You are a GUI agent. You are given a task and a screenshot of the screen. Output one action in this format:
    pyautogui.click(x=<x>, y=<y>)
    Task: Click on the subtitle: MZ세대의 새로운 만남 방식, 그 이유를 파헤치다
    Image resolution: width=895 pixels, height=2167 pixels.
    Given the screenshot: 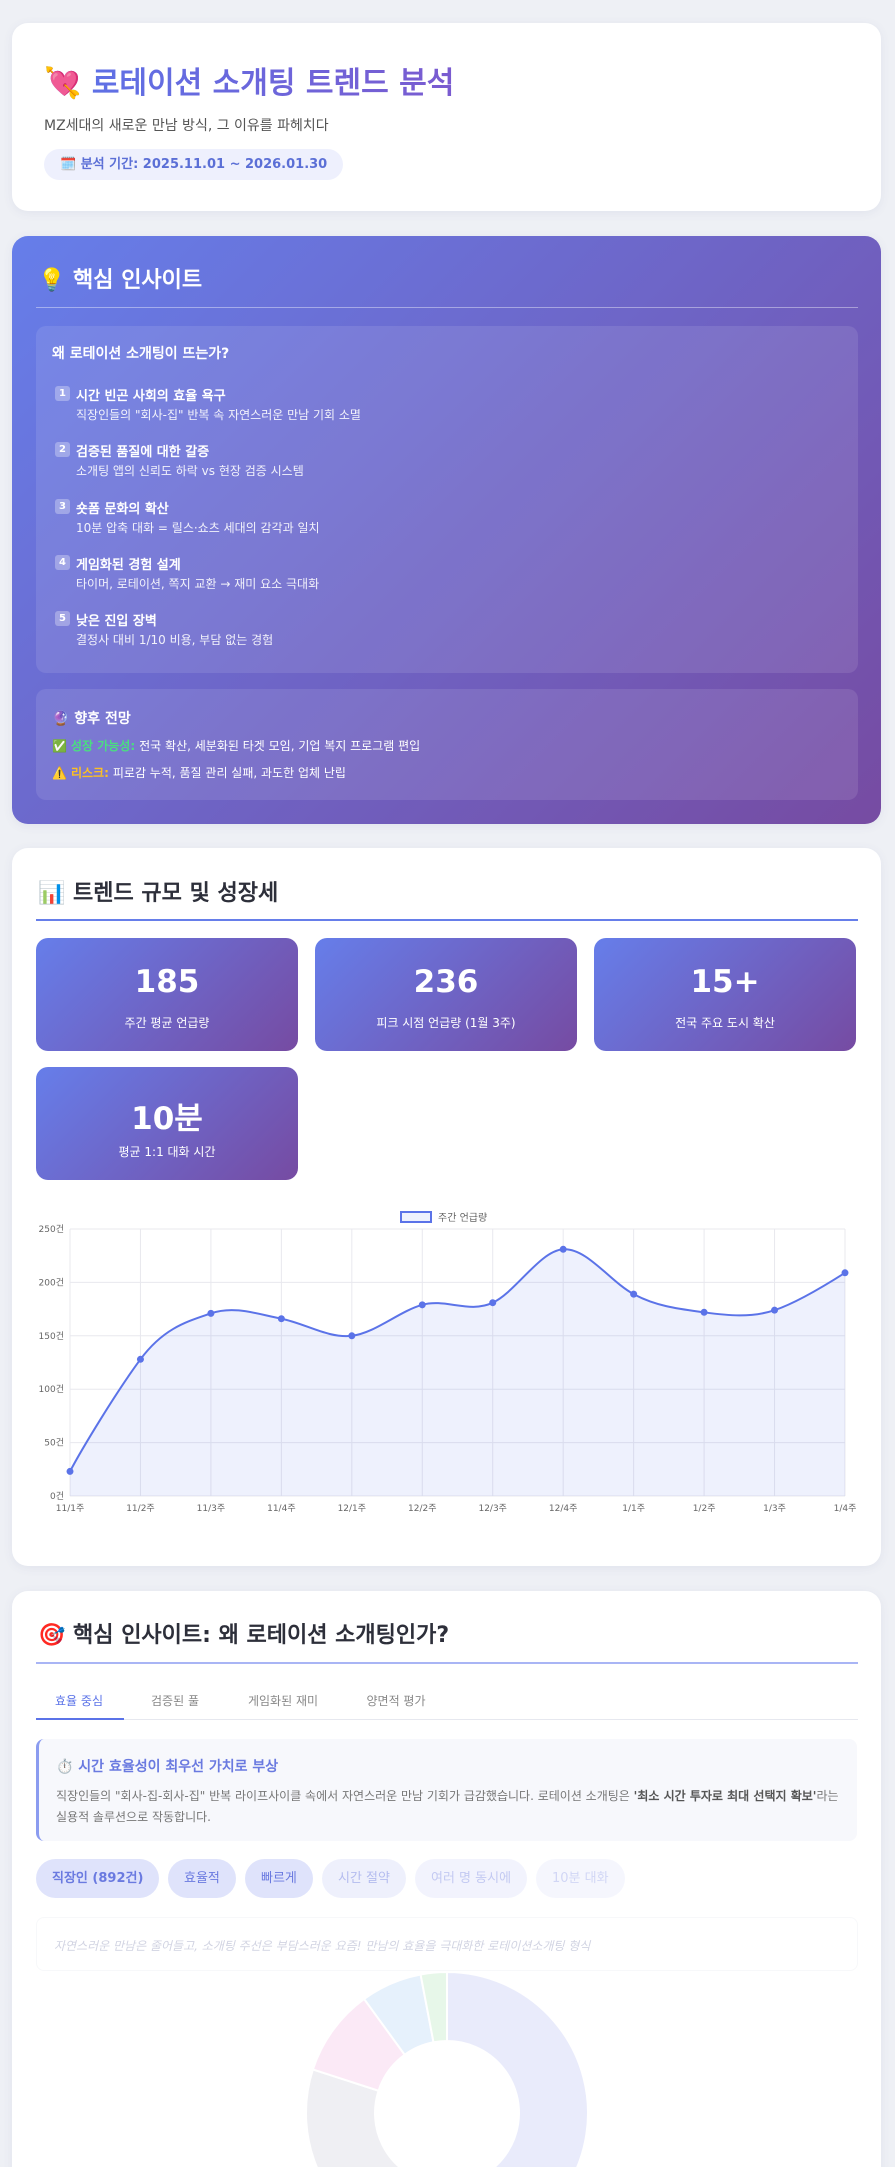 What is the action you would take?
    pyautogui.click(x=186, y=126)
    